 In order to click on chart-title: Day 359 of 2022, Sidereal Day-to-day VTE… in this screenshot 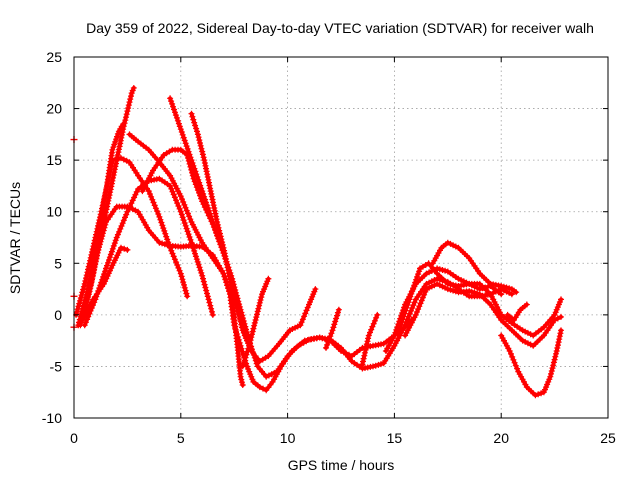, I will do `click(340, 28)`.